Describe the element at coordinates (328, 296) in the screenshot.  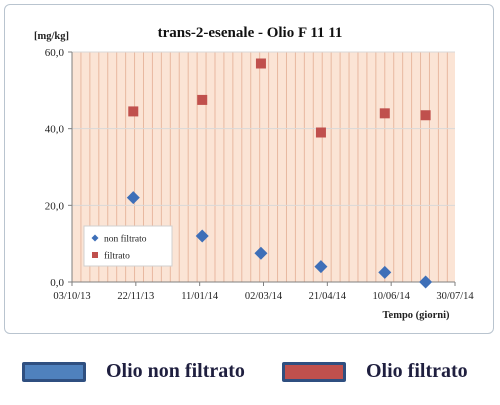
I see `x-tick-label: 21/04/14` at that location.